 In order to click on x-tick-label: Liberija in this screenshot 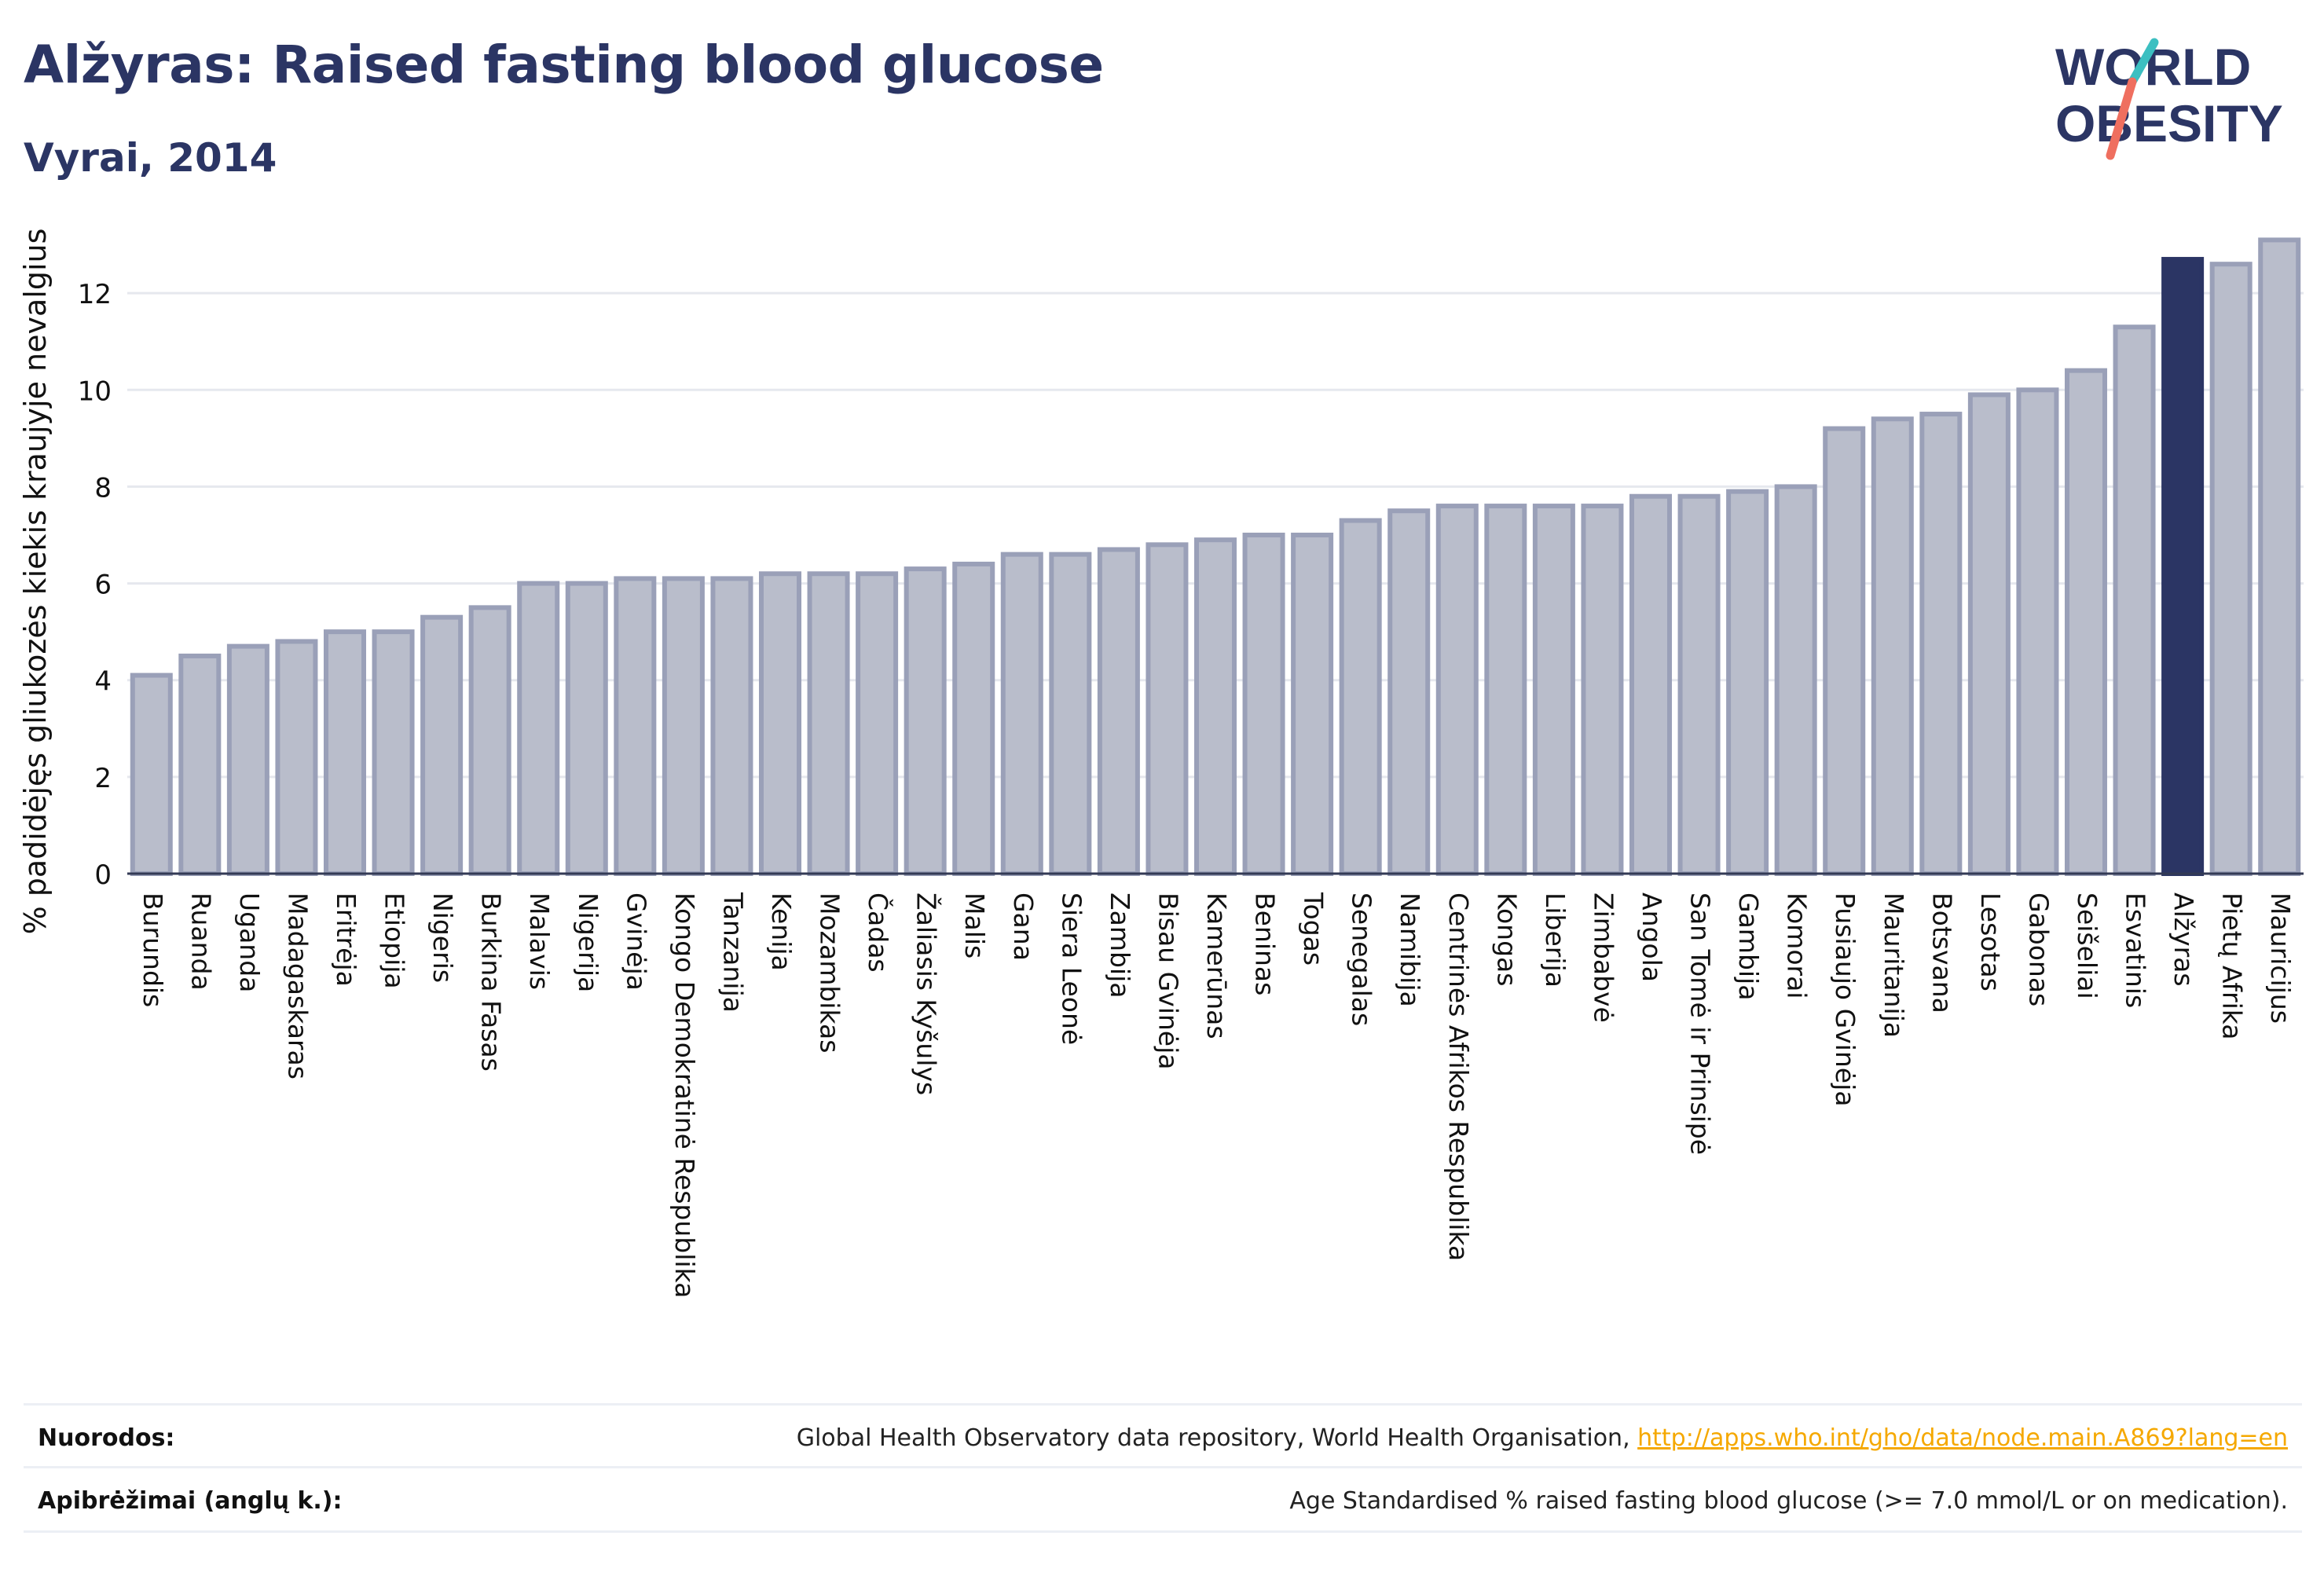, I will do `click(1555, 940)`.